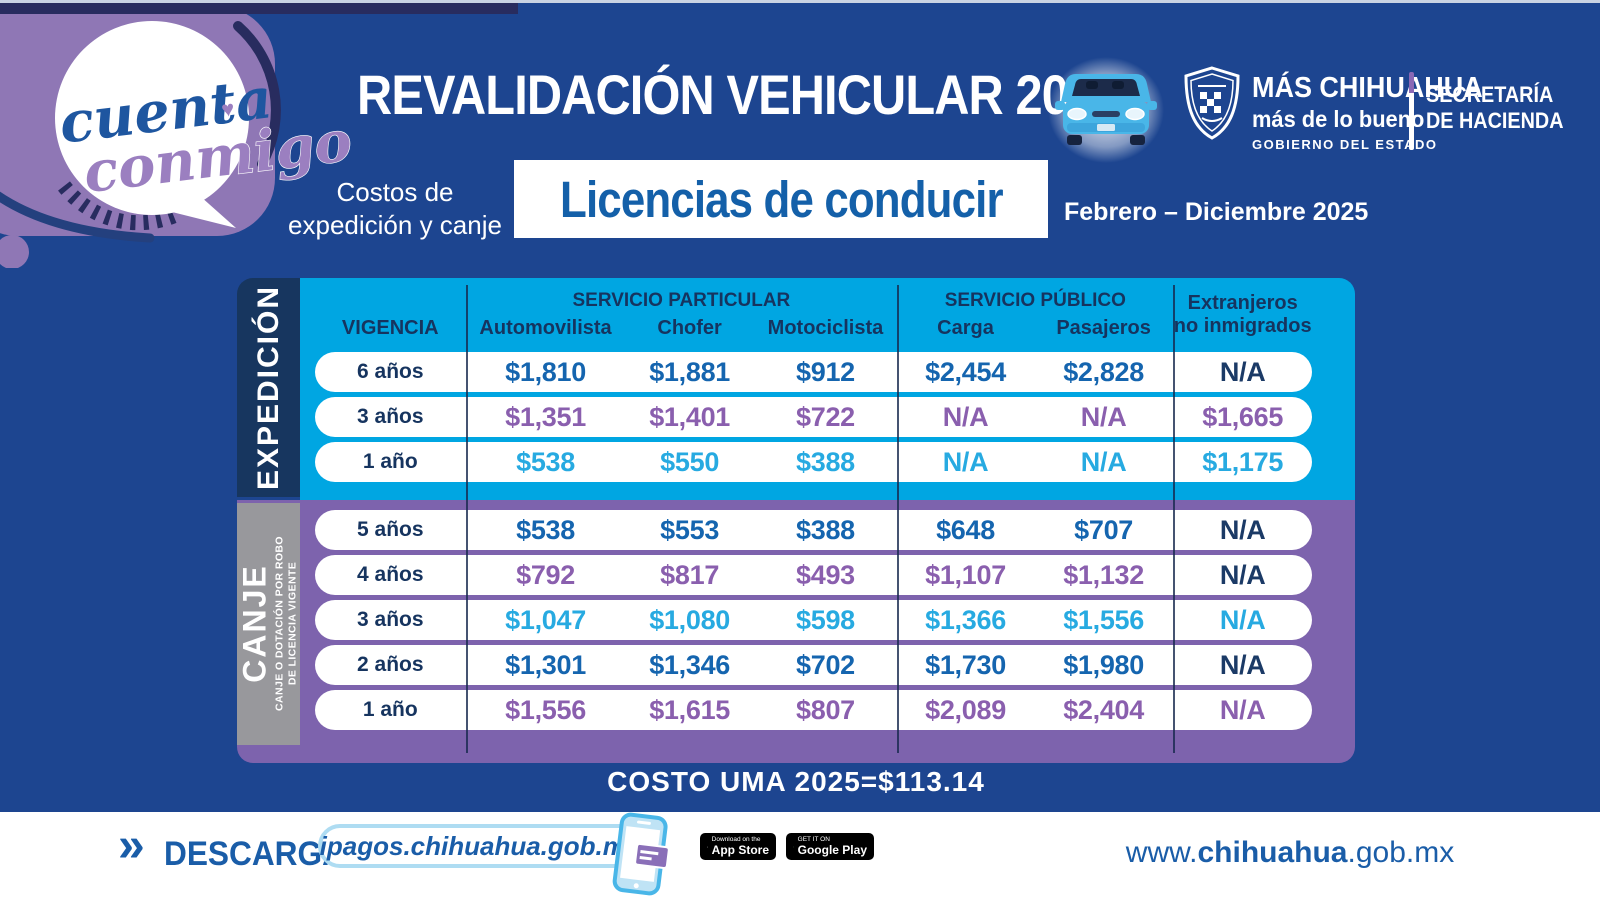  What do you see at coordinates (1345, 144) in the screenshot?
I see `brand-gov: GOBIERNO DEL ESTADO` at bounding box center [1345, 144].